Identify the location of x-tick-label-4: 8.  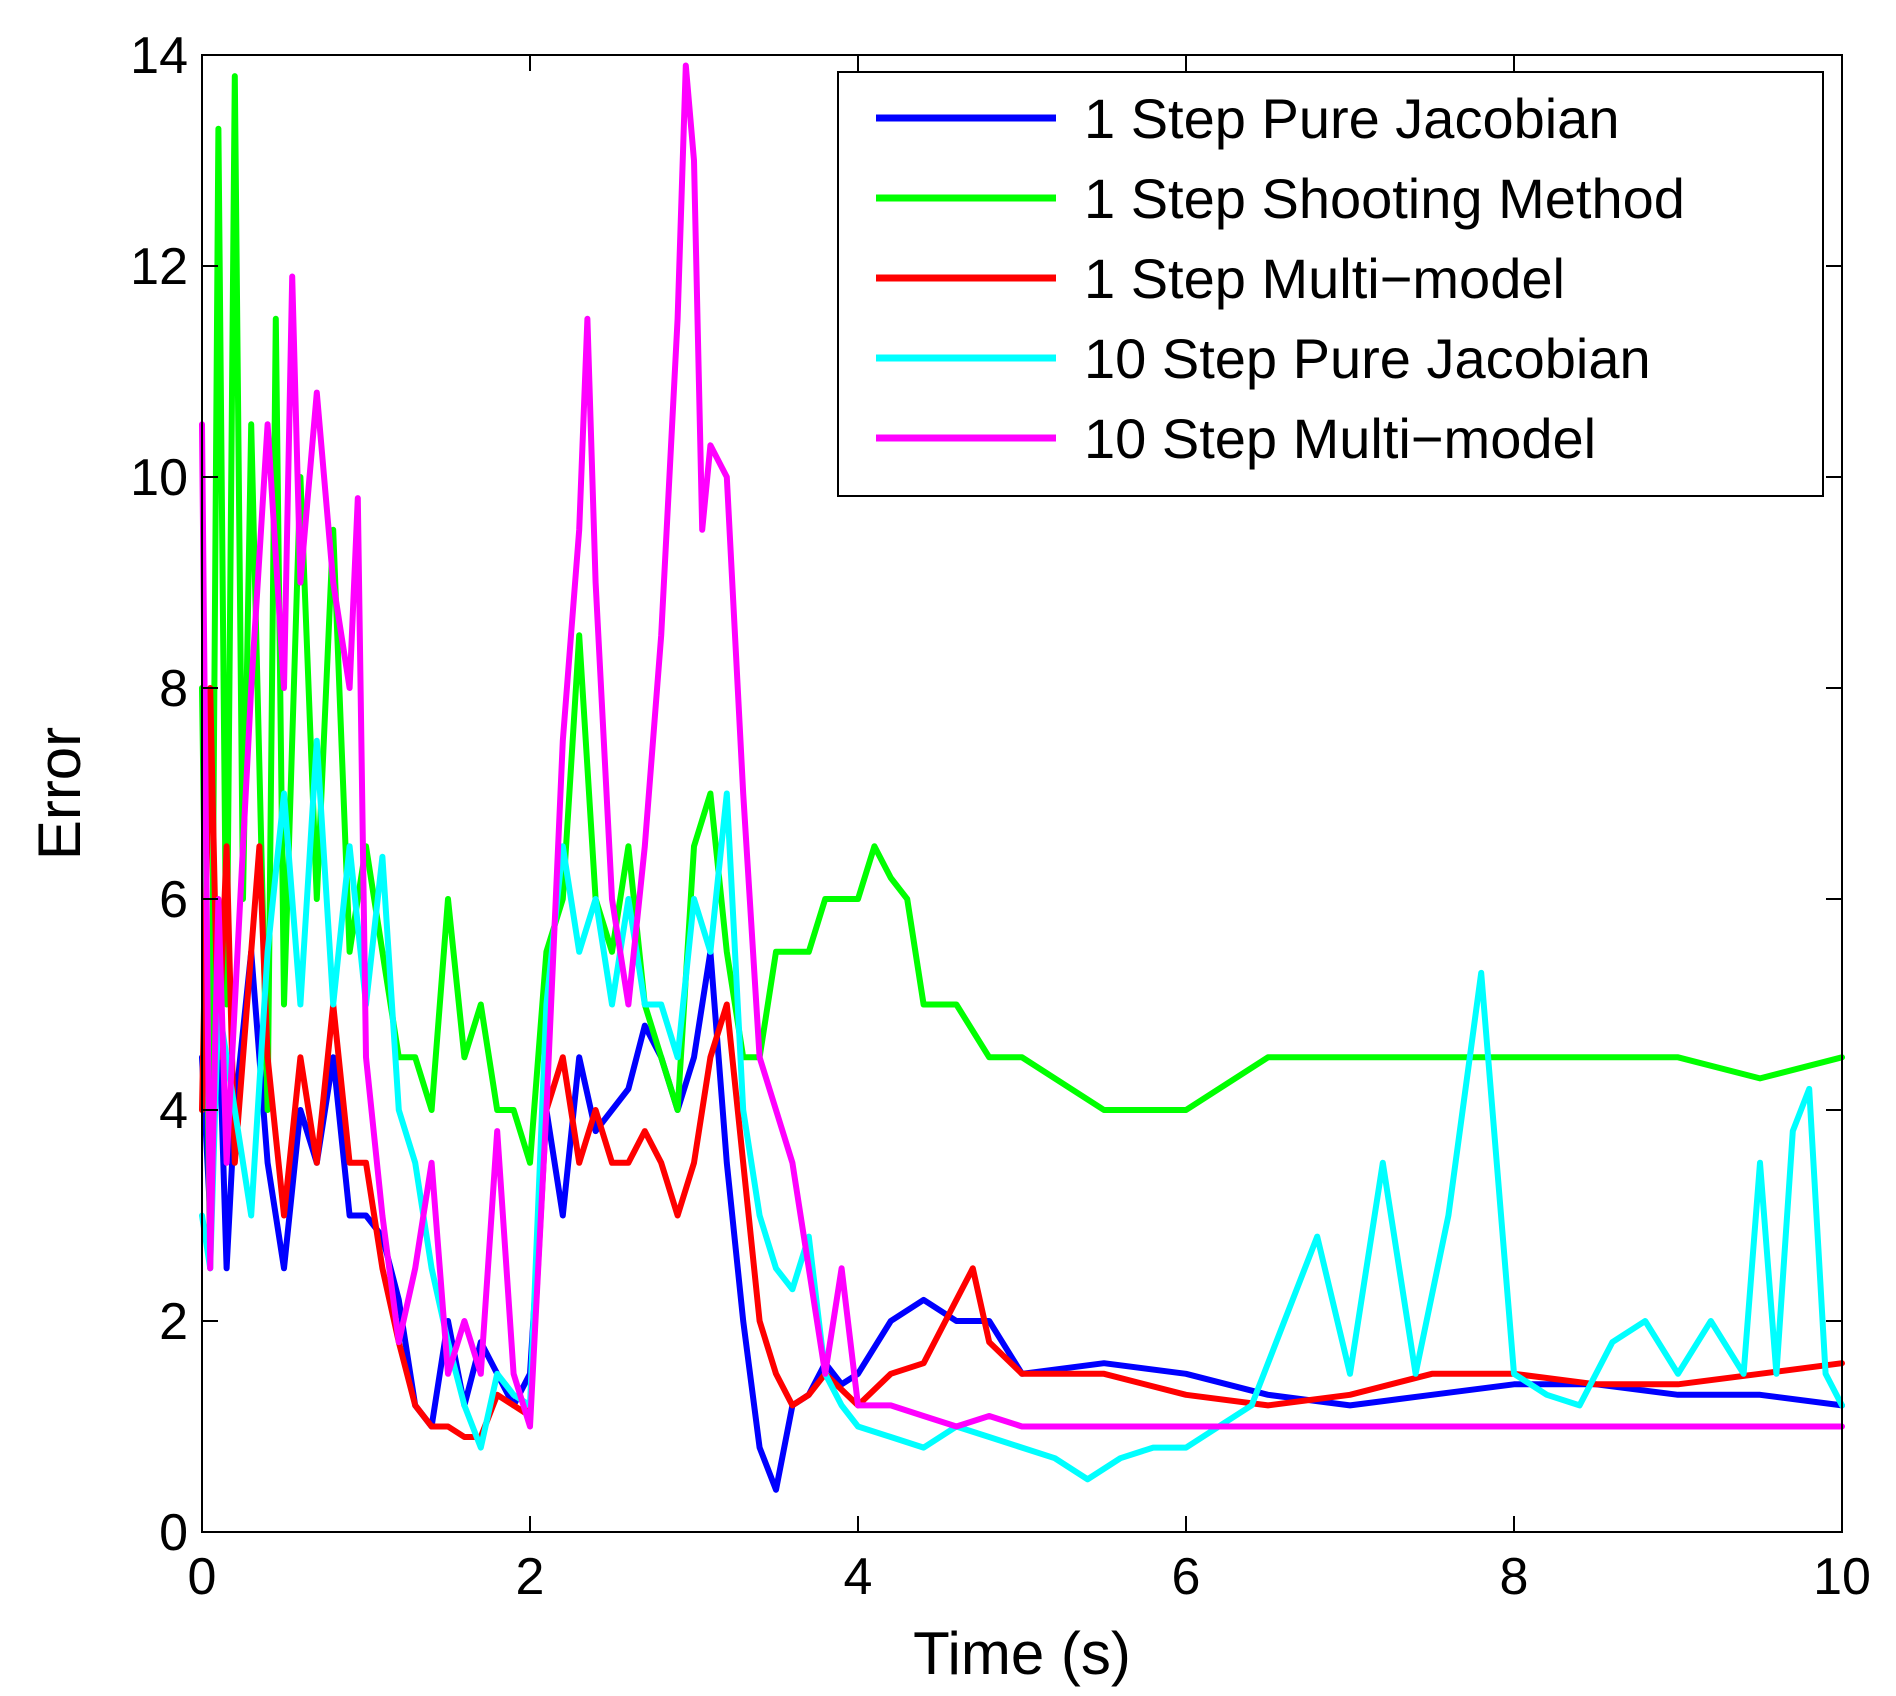
(1514, 1577).